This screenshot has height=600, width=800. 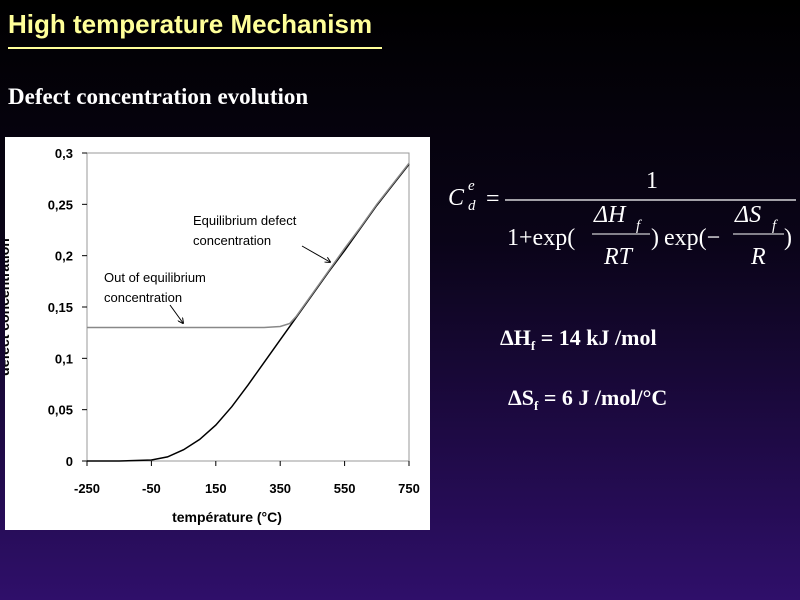 What do you see at coordinates (595, 337) in the screenshot?
I see `enthalpy-text: = 14 kJ /mol` at bounding box center [595, 337].